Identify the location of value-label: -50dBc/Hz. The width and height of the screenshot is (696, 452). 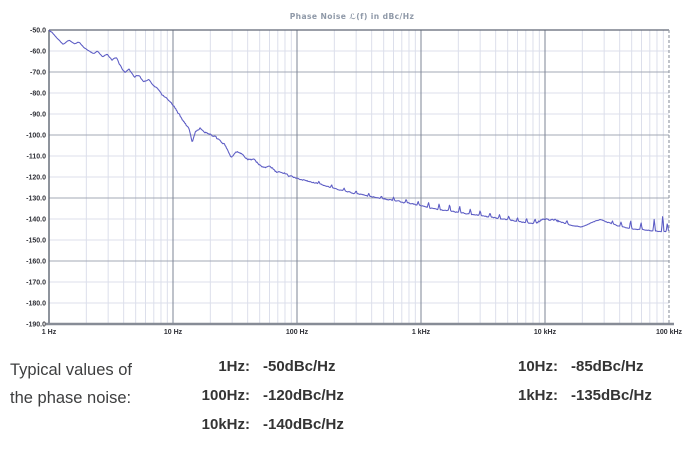
(299, 366).